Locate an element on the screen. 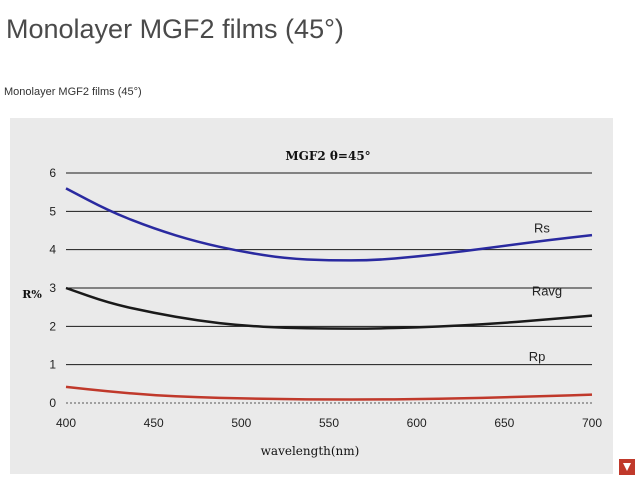 This screenshot has height=480, width=640. series-line-rp is located at coordinates (329, 393).